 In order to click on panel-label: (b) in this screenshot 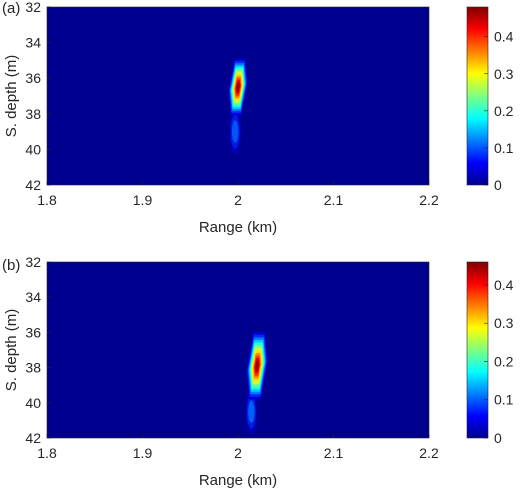, I will do `click(11, 265)`.